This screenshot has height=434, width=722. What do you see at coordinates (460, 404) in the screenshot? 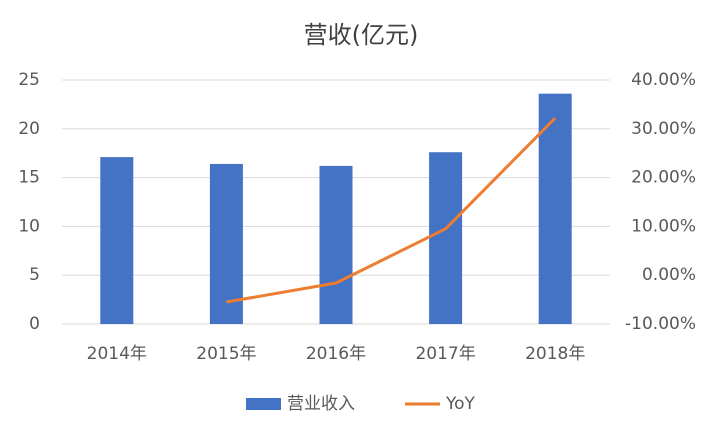
I see `legend-label: YoY` at bounding box center [460, 404].